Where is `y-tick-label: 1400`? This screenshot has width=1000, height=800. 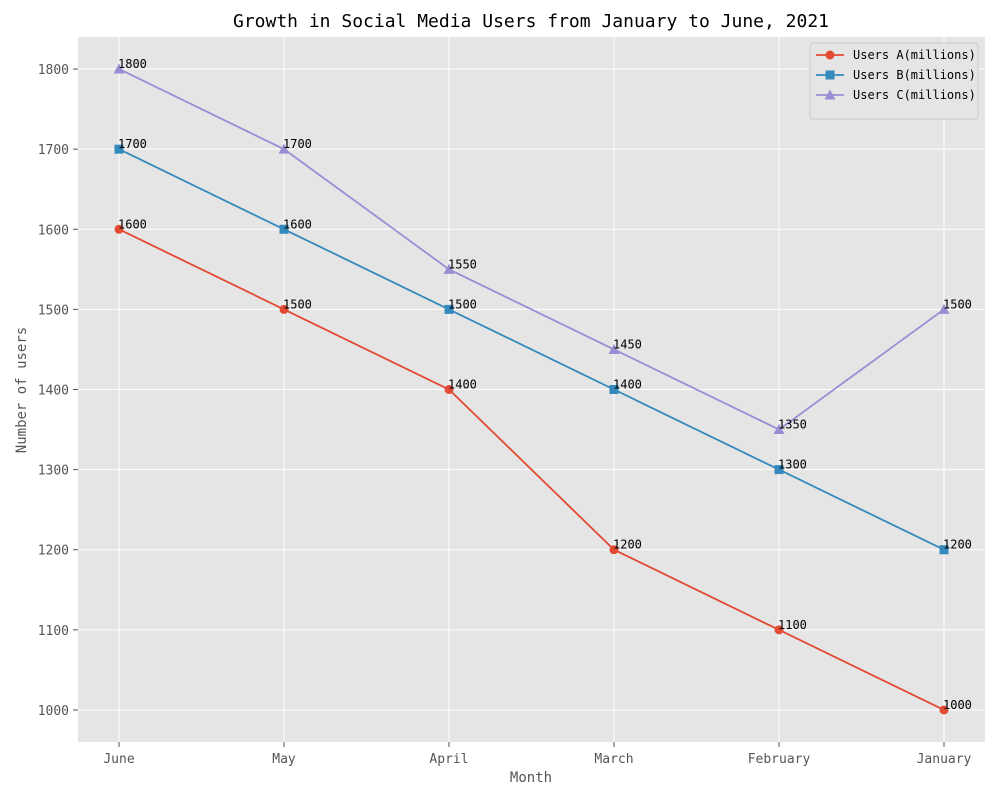
y-tick-label: 1400 is located at coordinates (53, 391).